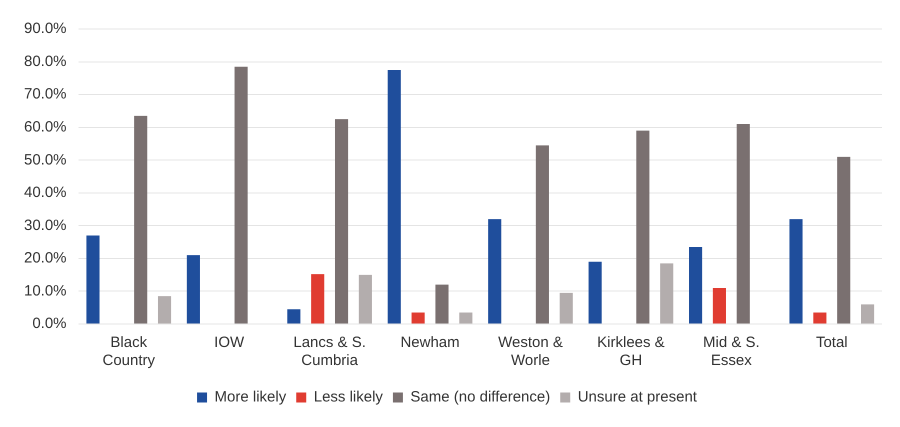 This screenshot has width=900, height=427. What do you see at coordinates (329, 352) in the screenshot?
I see `x-tick-label: Lancs & S. Cumbria` at bounding box center [329, 352].